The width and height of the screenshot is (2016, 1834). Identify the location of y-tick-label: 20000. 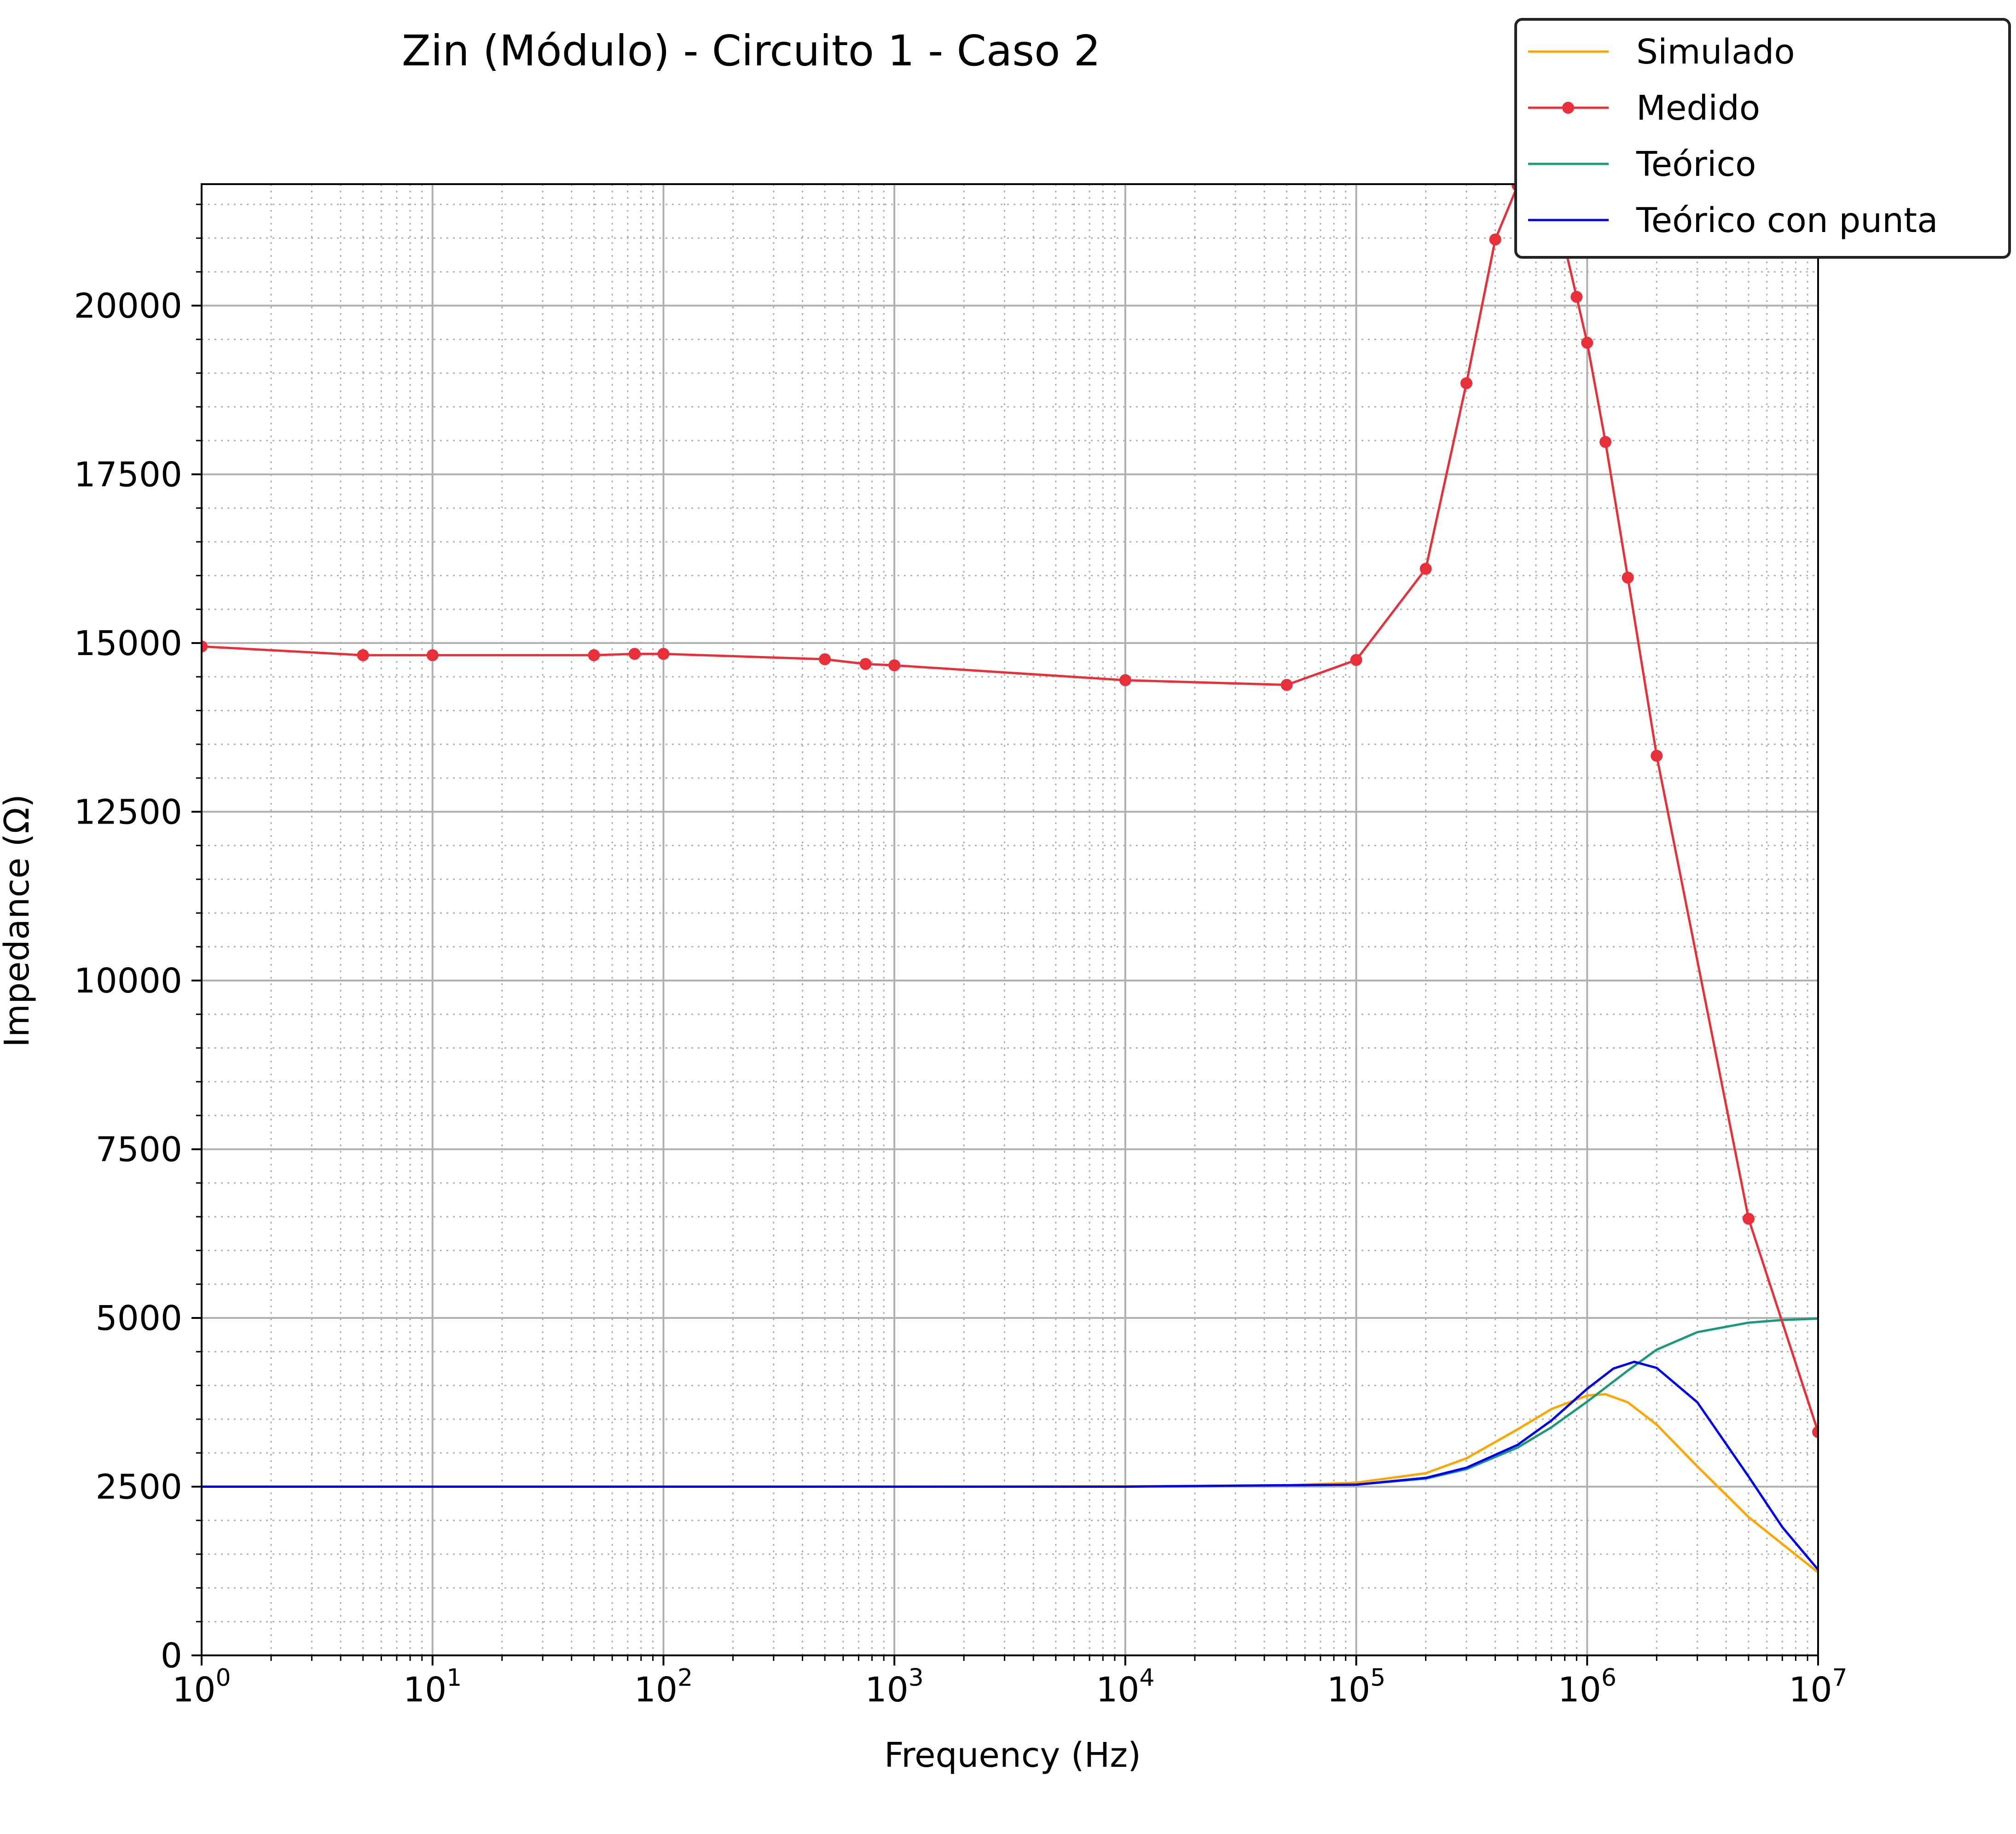
(128, 306).